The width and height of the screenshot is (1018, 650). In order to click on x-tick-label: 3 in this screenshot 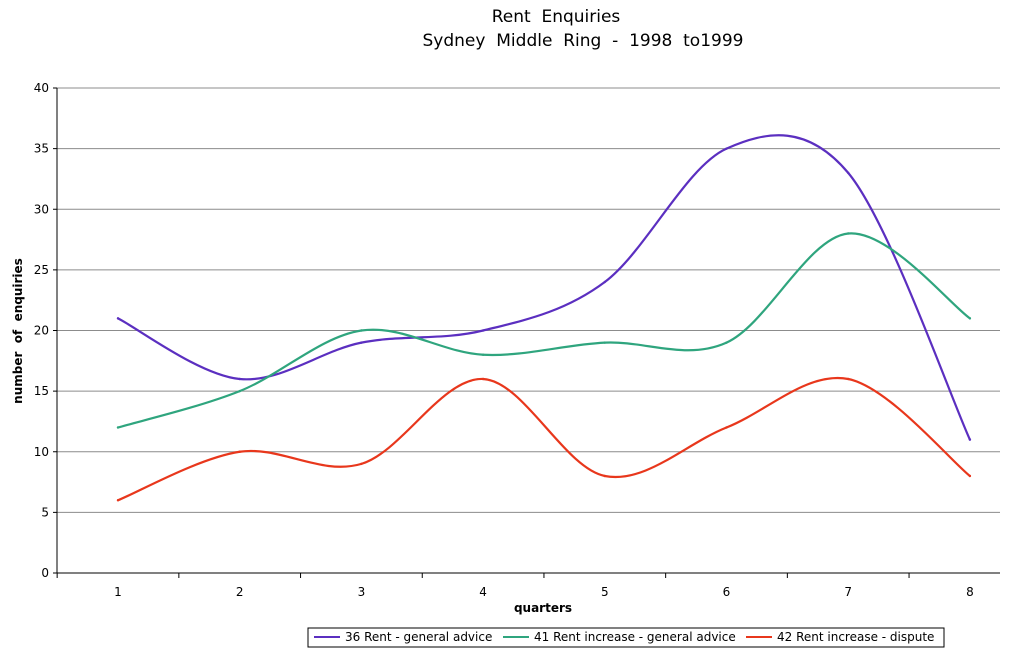, I will do `click(362, 592)`.